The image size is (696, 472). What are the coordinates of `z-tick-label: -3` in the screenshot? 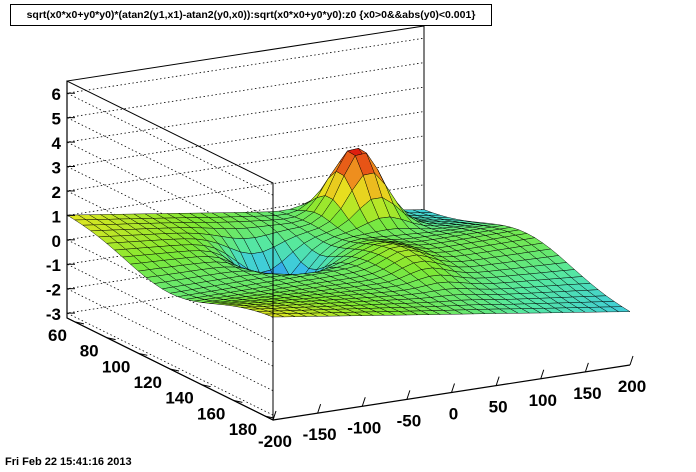 It's located at (53, 314).